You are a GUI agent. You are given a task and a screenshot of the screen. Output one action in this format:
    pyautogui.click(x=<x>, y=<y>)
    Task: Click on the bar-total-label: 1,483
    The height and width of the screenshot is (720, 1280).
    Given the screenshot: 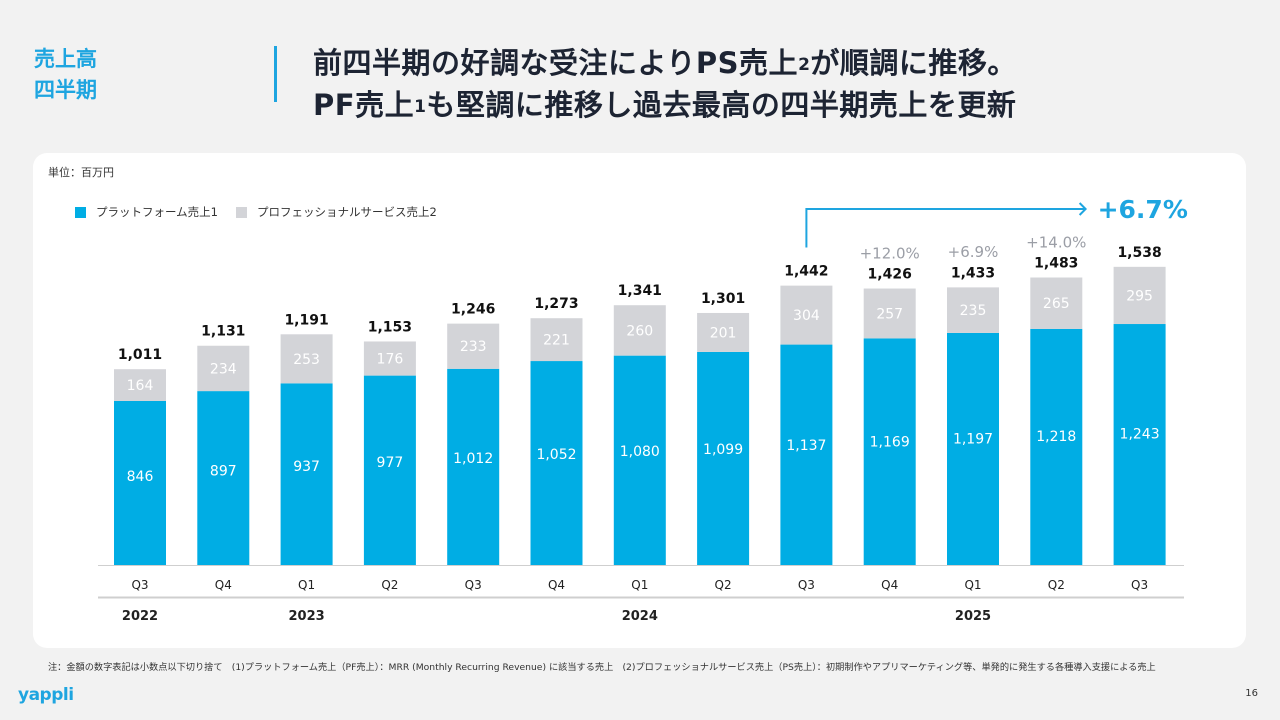 What is the action you would take?
    pyautogui.click(x=1056, y=263)
    